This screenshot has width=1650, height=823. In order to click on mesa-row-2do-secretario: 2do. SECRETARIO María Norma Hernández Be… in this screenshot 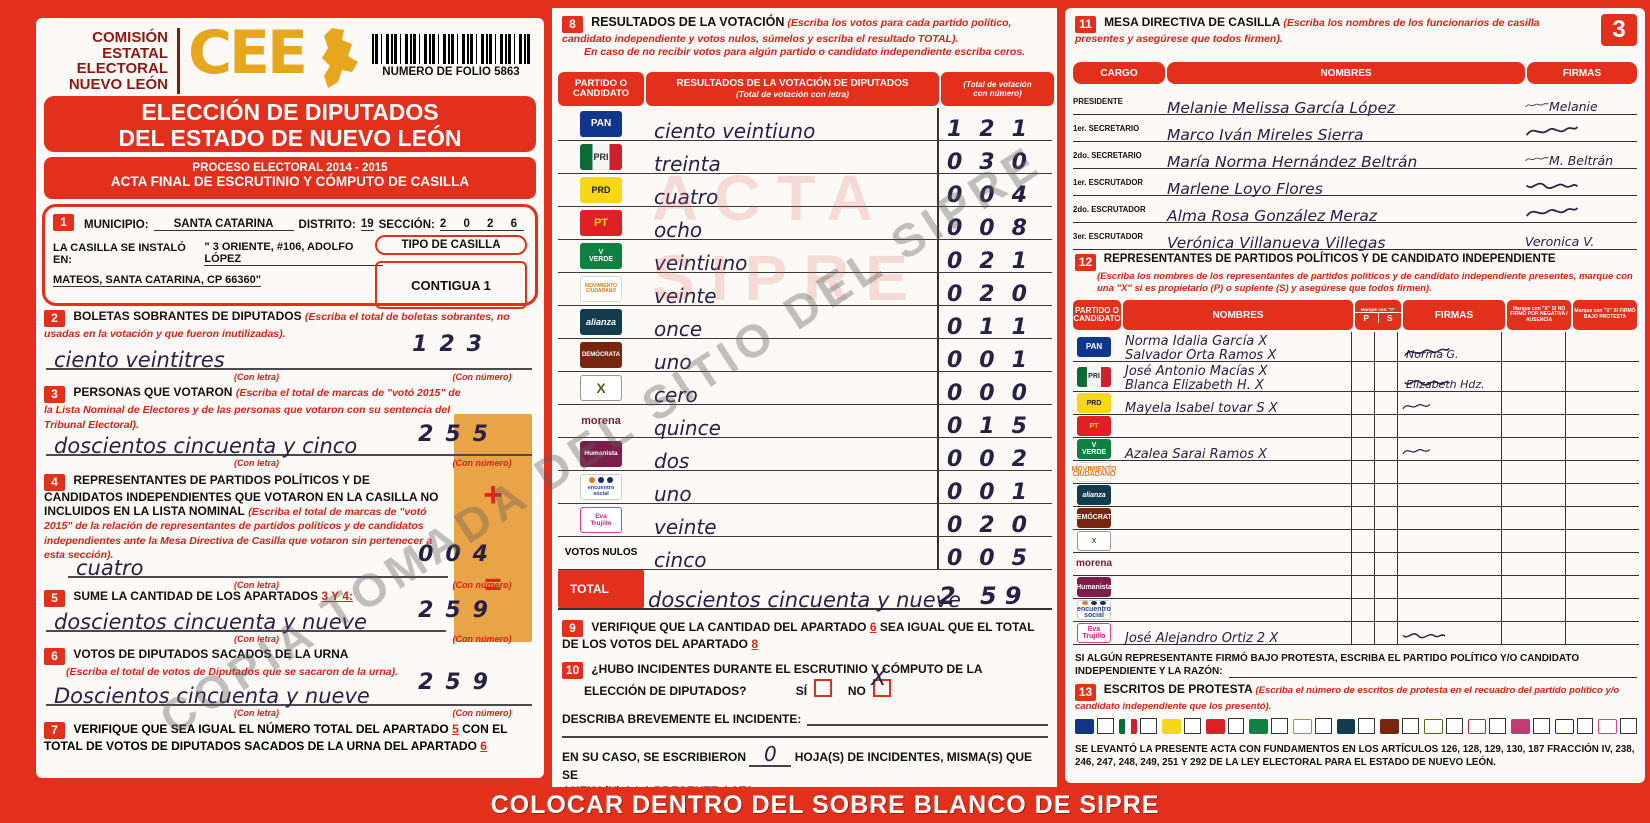, I will do `click(1355, 156)`.